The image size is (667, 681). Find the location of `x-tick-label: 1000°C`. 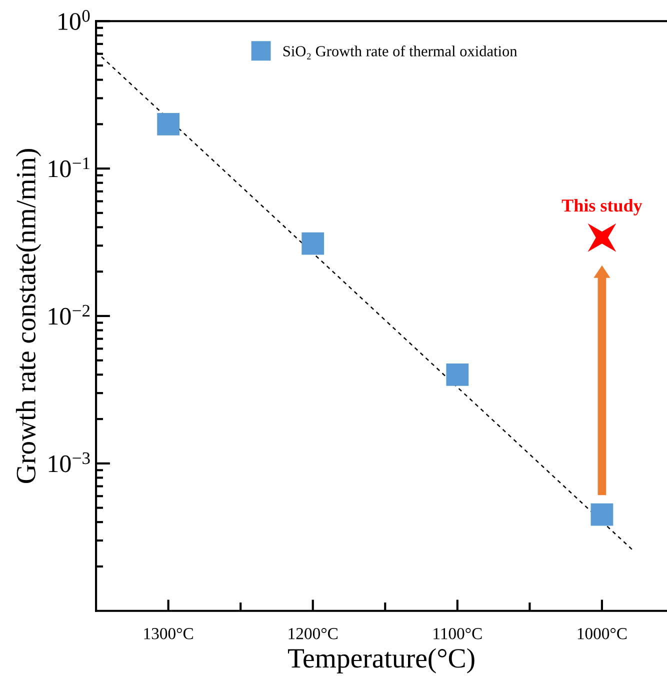

x-tick-label: 1000°C is located at coordinates (602, 634).